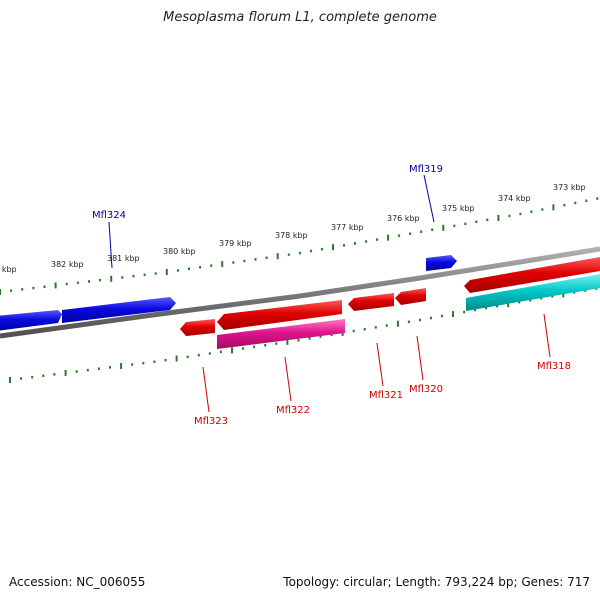 Image resolution: width=600 pixels, height=600 pixels. What do you see at coordinates (426, 169) in the screenshot?
I see `gene-label-mfl319: Mfl319` at bounding box center [426, 169].